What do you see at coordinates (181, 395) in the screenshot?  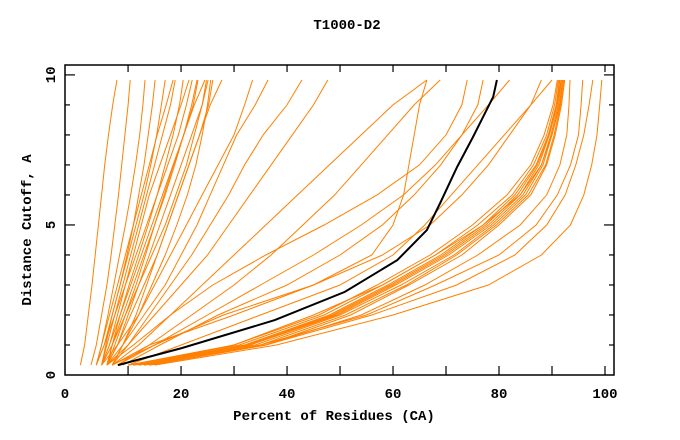 I see `x-tick-label: 20` at bounding box center [181, 395].